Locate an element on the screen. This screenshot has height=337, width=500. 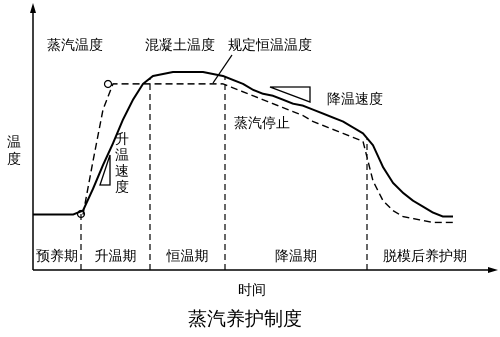
annotation: 升温速度 is located at coordinates (122, 164).